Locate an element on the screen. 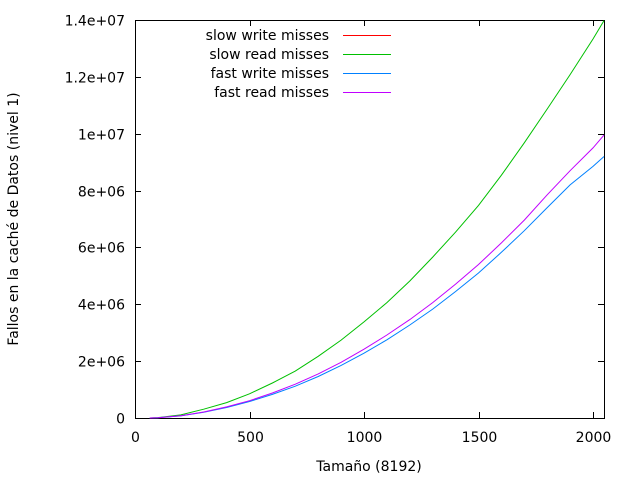  y-tick-label: 0 is located at coordinates (120, 420).